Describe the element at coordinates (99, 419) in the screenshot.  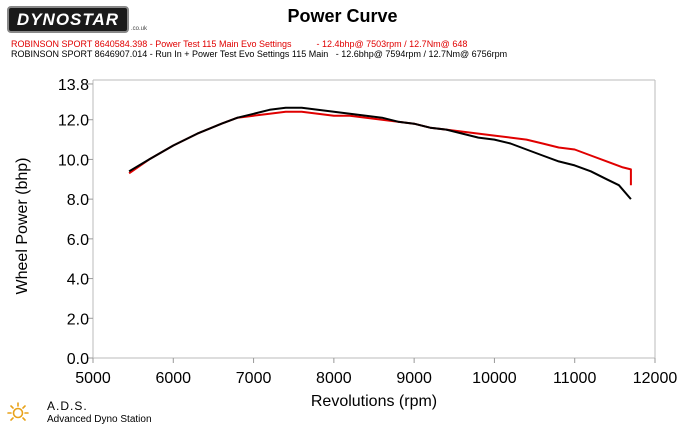
I see `ads-subtitle: Advanced Dyno Station` at that location.